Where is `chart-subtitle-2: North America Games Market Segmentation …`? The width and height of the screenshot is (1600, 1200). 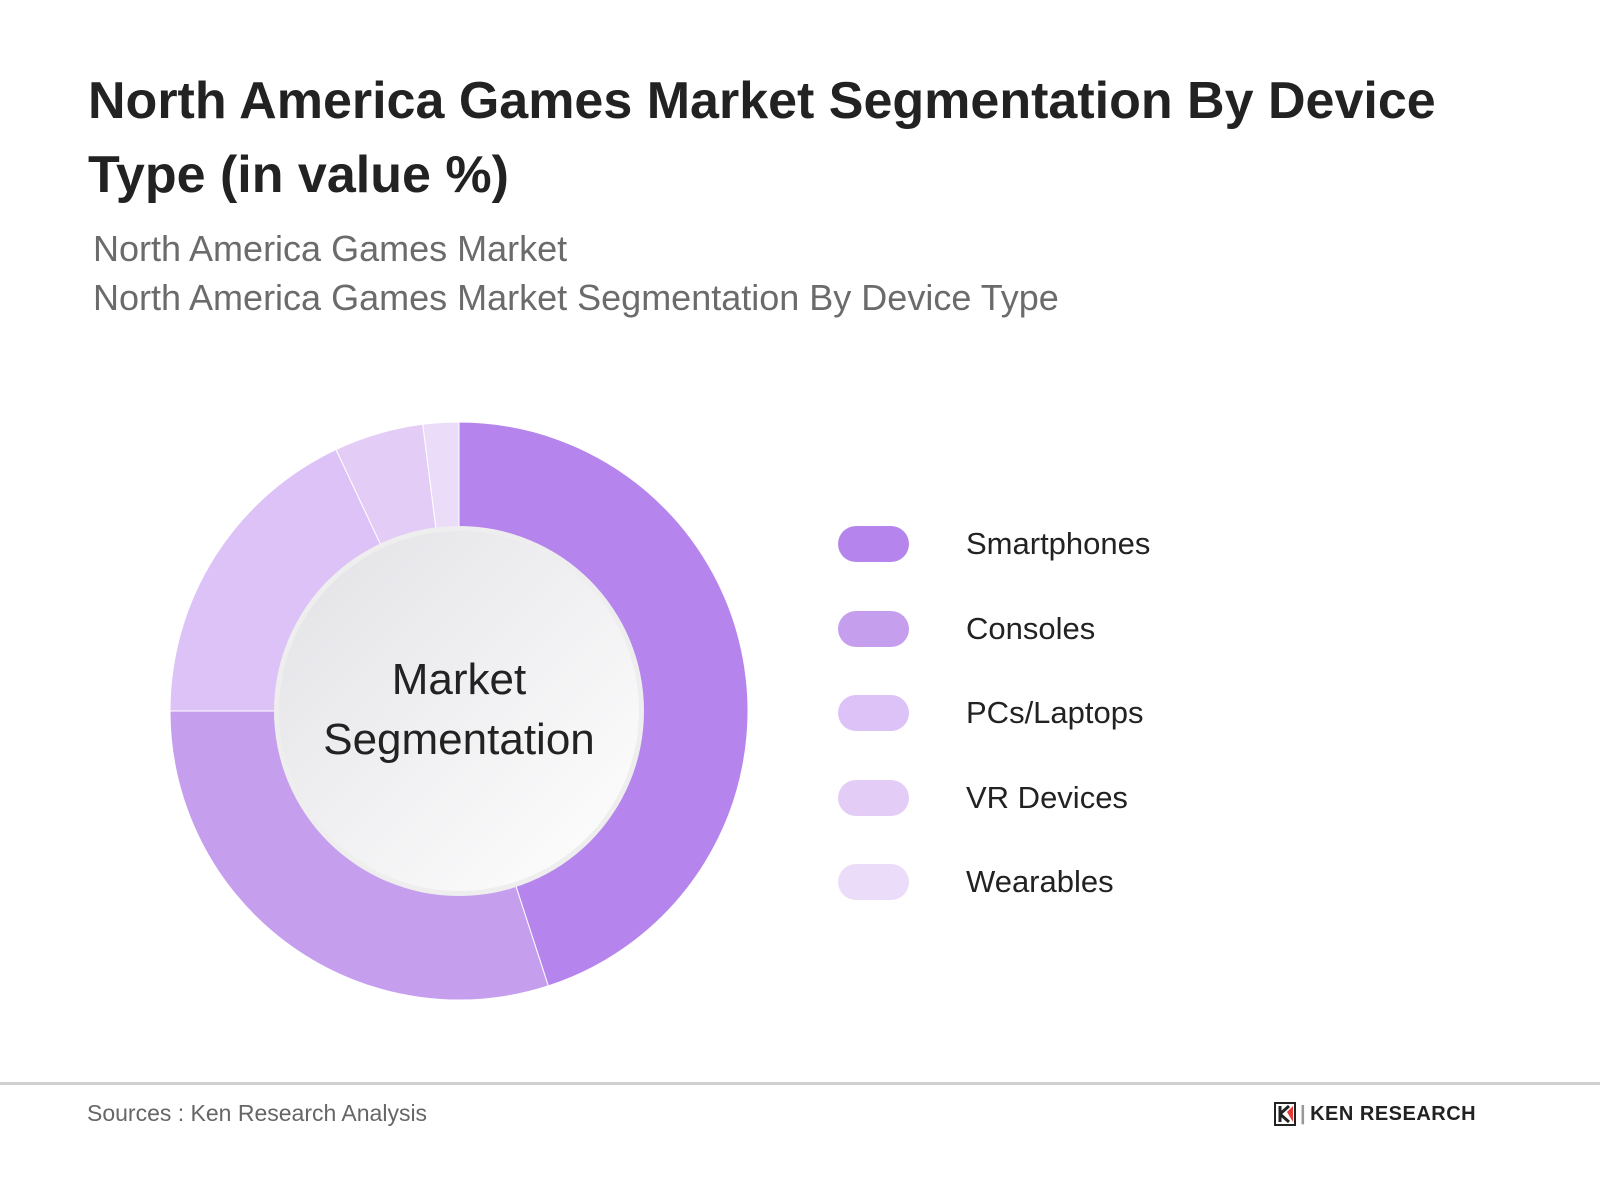 chart-subtitle-2: North America Games Market Segmentation … is located at coordinates (576, 297).